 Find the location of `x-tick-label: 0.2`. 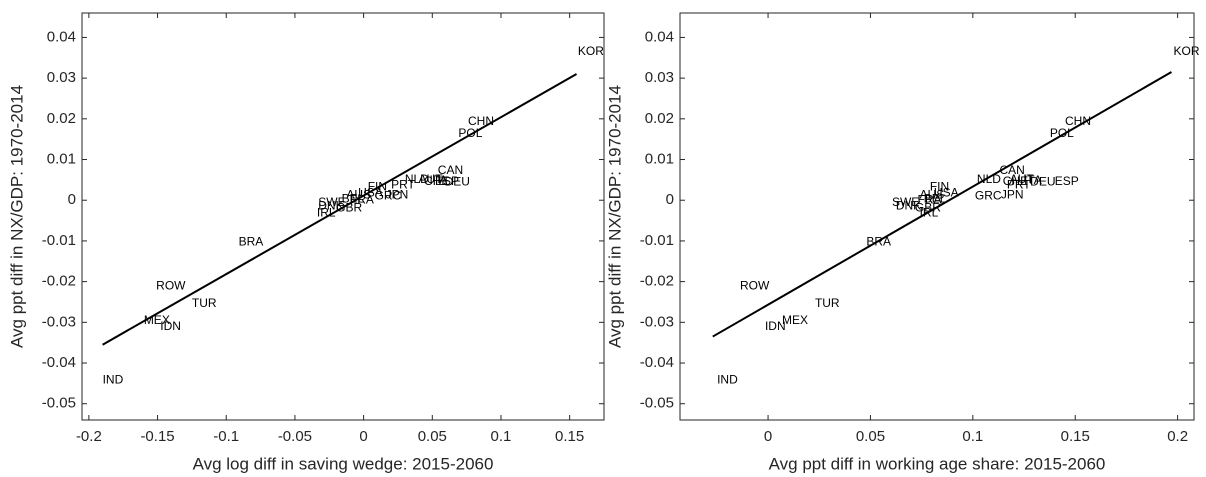

x-tick-label: 0.2 is located at coordinates (1177, 436).